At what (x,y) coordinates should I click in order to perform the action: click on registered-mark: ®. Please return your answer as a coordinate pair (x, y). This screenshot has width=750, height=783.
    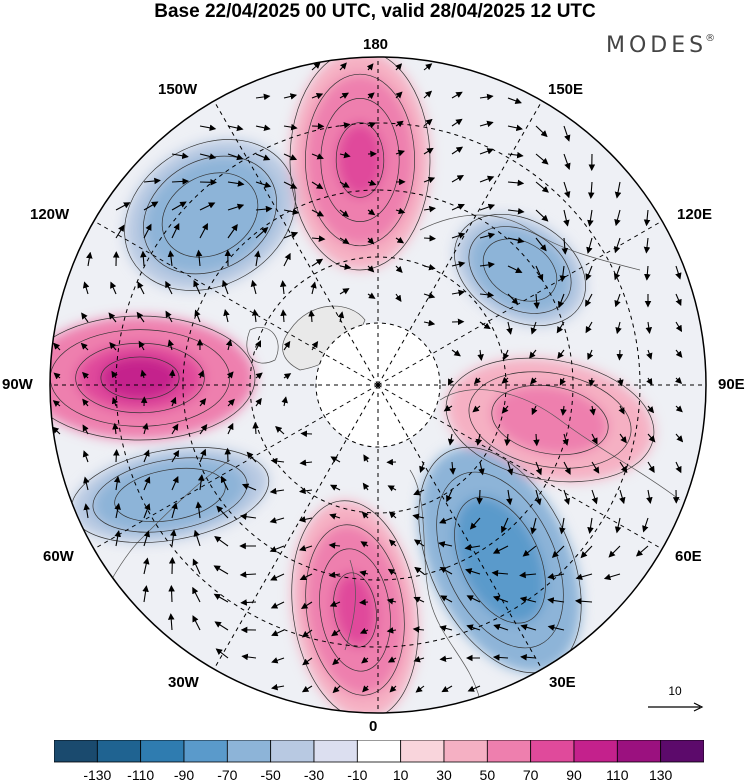
    Looking at the image, I should click on (710, 38).